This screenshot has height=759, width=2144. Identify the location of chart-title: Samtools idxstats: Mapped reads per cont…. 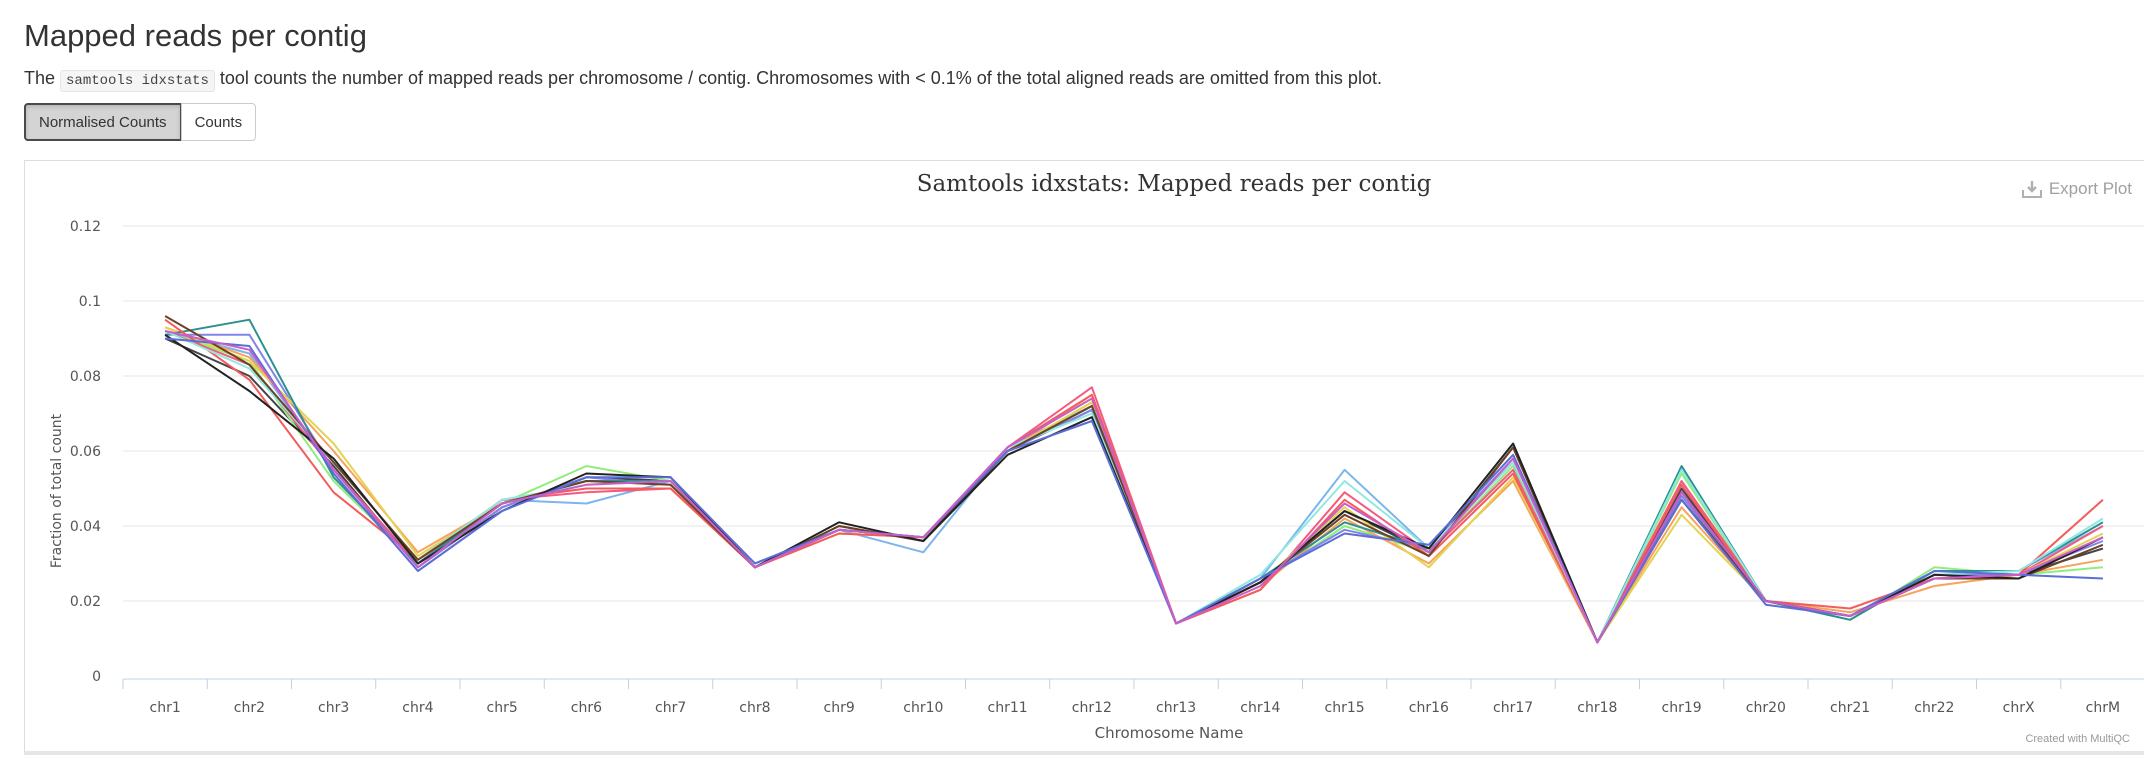
(1174, 184).